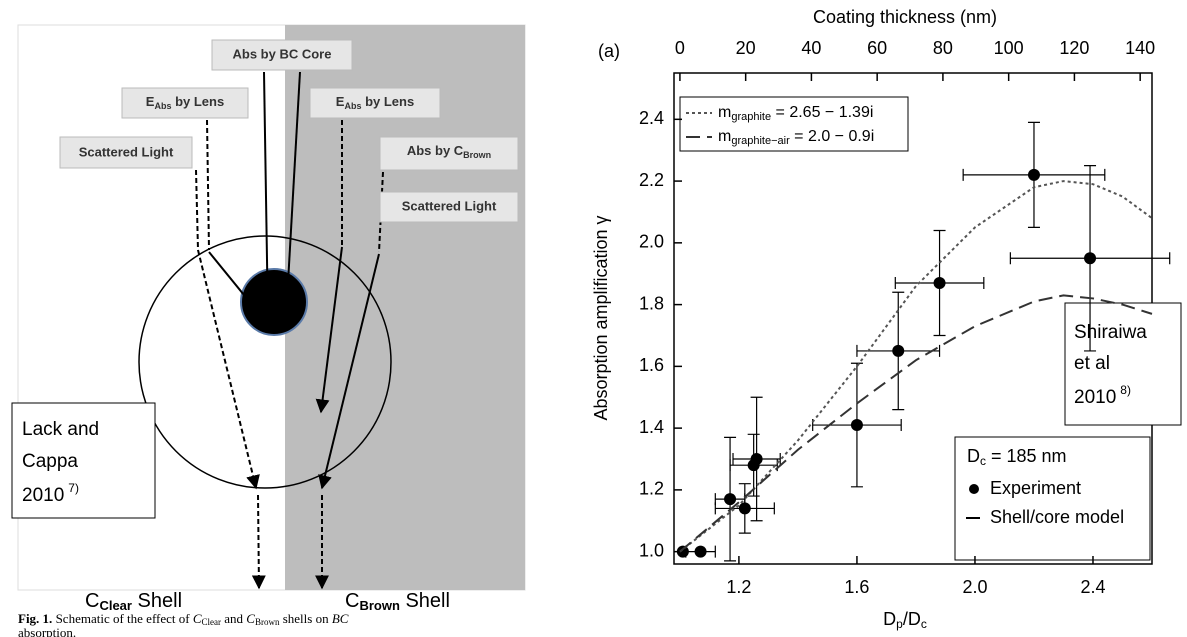  What do you see at coordinates (265, 362) in the screenshot?
I see `shell-circle` at bounding box center [265, 362].